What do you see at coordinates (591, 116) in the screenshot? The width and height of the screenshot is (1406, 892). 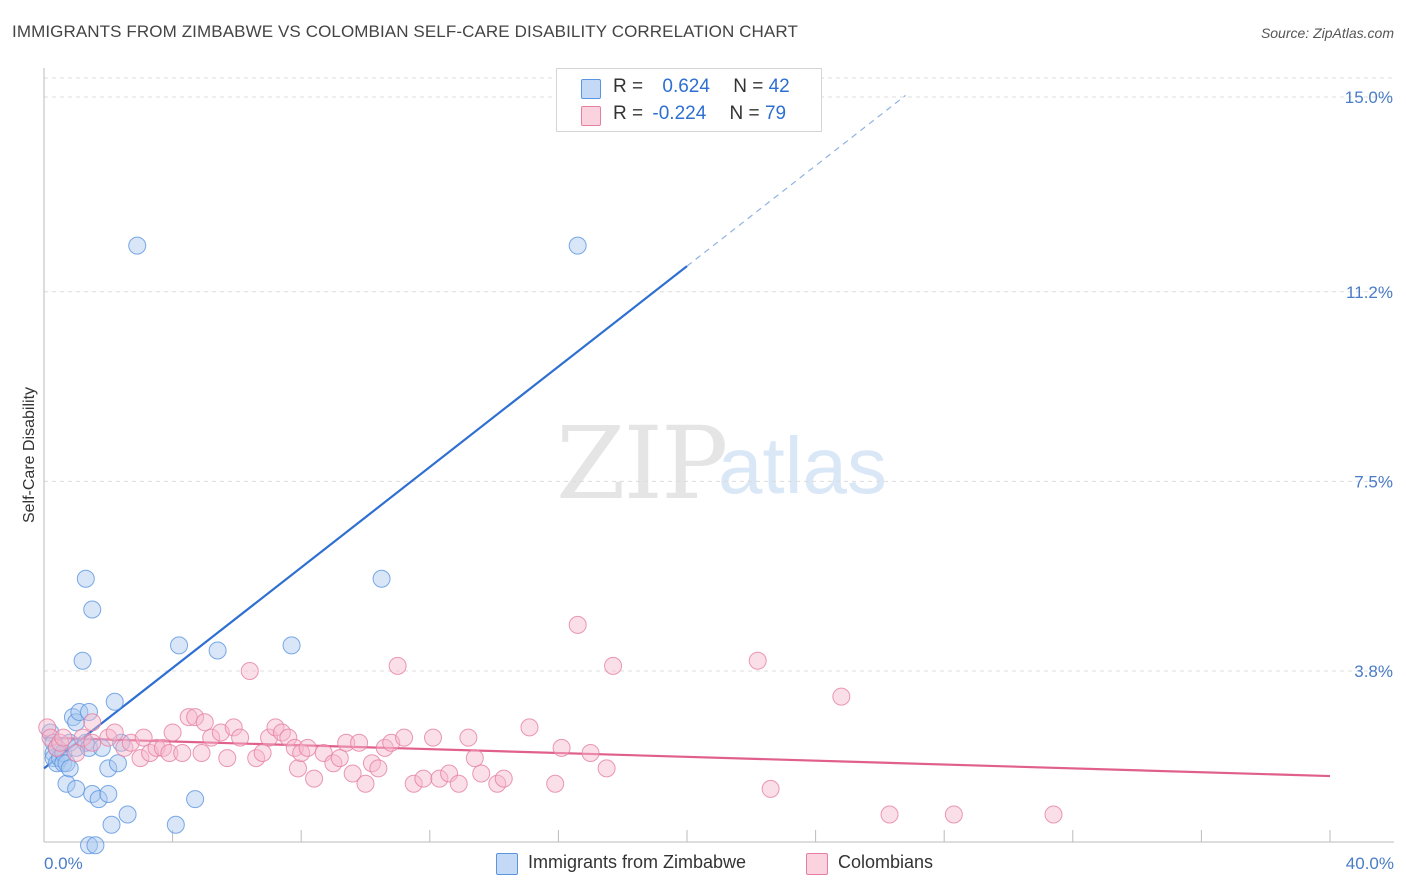 I see `legend-swatch-colombians` at bounding box center [591, 116].